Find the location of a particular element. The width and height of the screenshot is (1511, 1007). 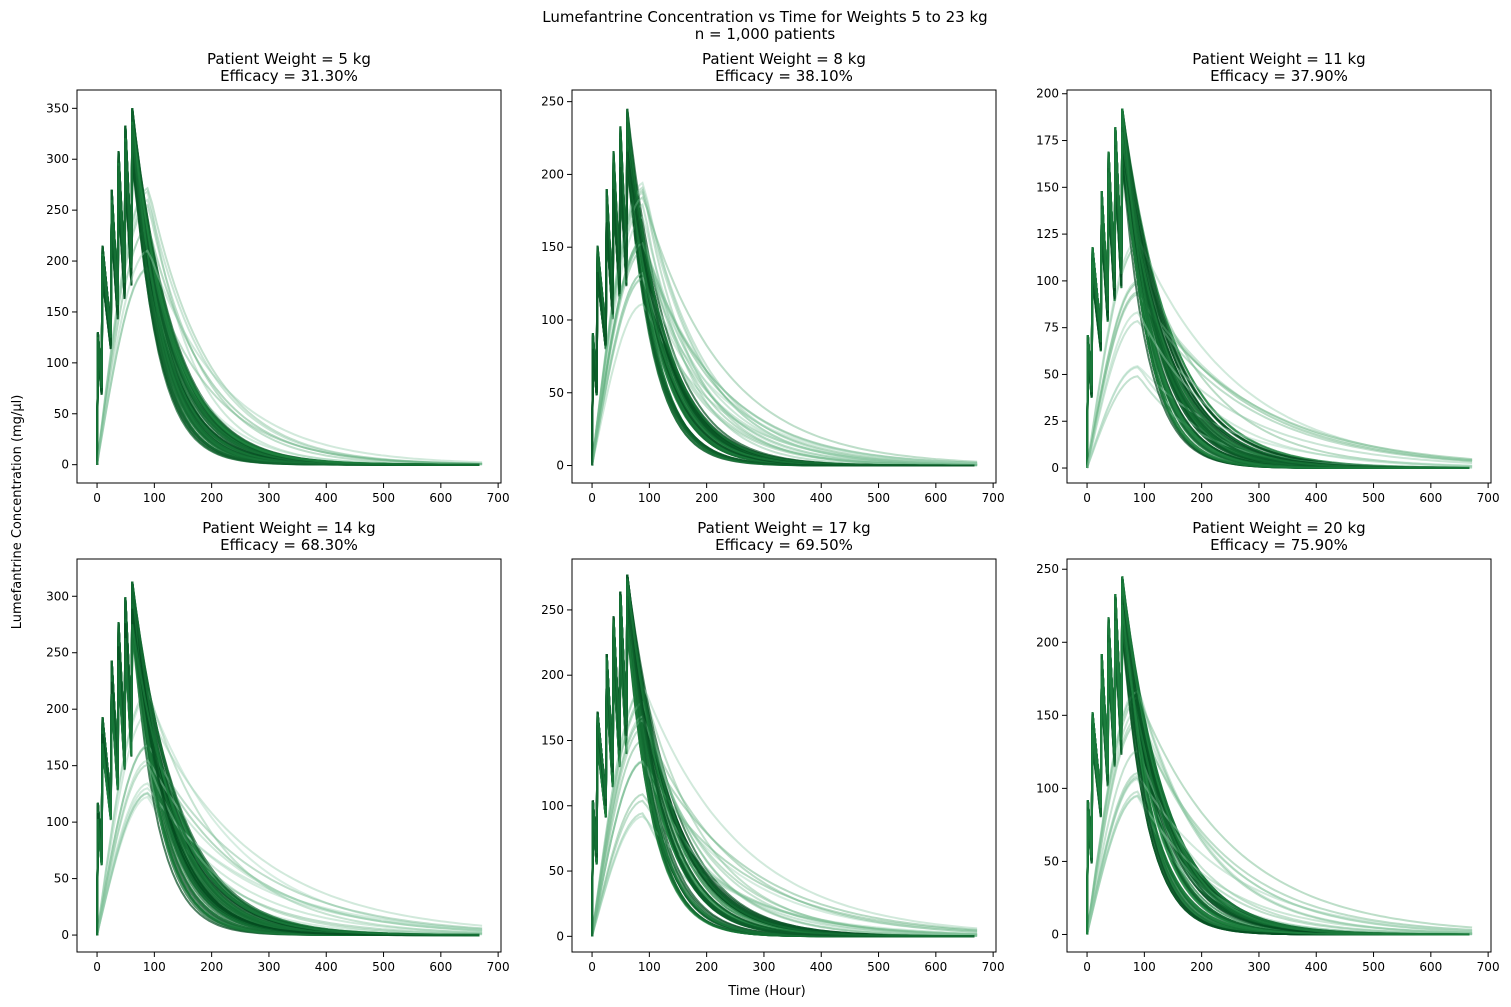

subplot-title-line2: Efficacy = 68.30% is located at coordinates (289, 545).